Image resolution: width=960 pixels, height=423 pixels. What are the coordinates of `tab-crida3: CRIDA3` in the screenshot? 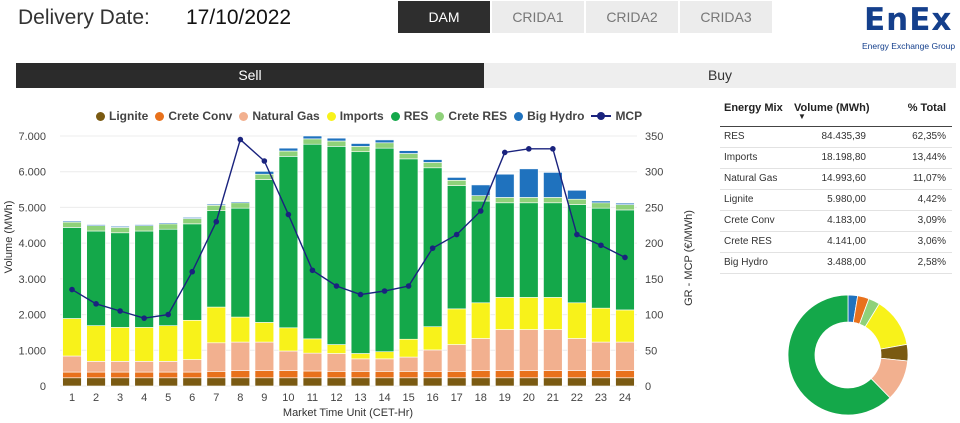 It's located at (726, 17).